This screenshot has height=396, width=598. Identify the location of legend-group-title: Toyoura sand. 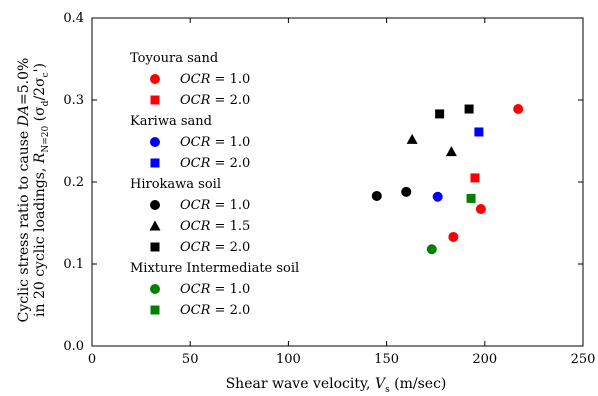
(174, 58).